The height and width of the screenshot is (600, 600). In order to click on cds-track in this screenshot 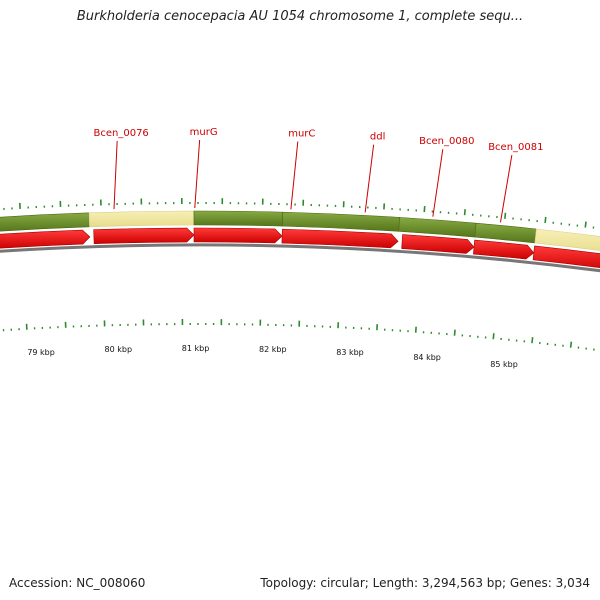, I will do `click(300, 249)`.